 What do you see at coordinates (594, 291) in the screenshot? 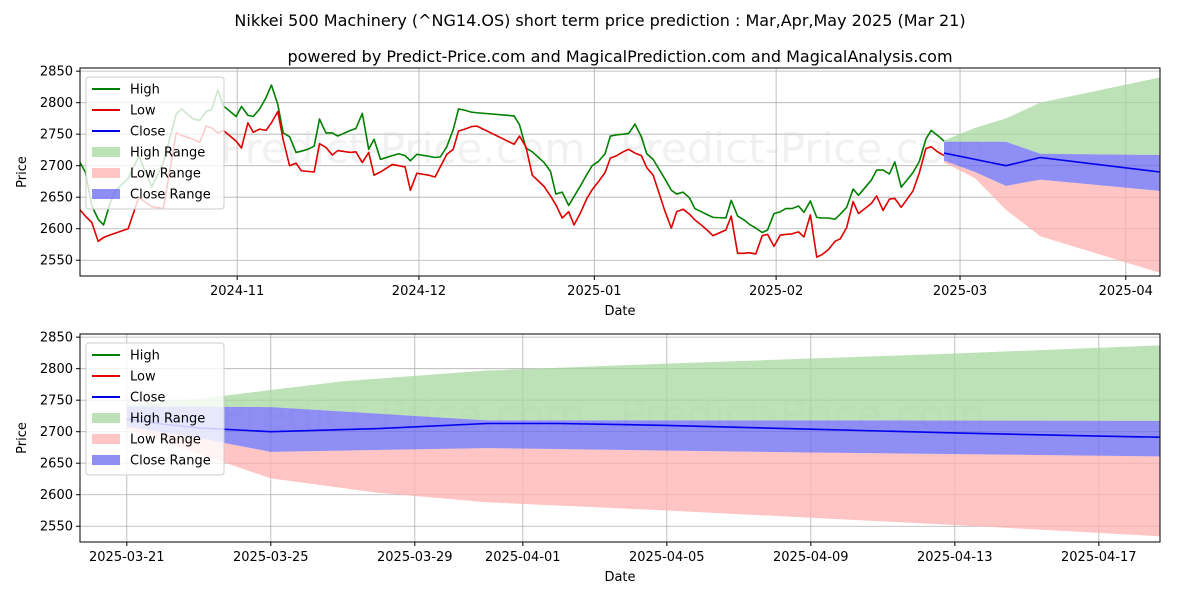
I see `x-tick-label: 2025-01` at bounding box center [594, 291].